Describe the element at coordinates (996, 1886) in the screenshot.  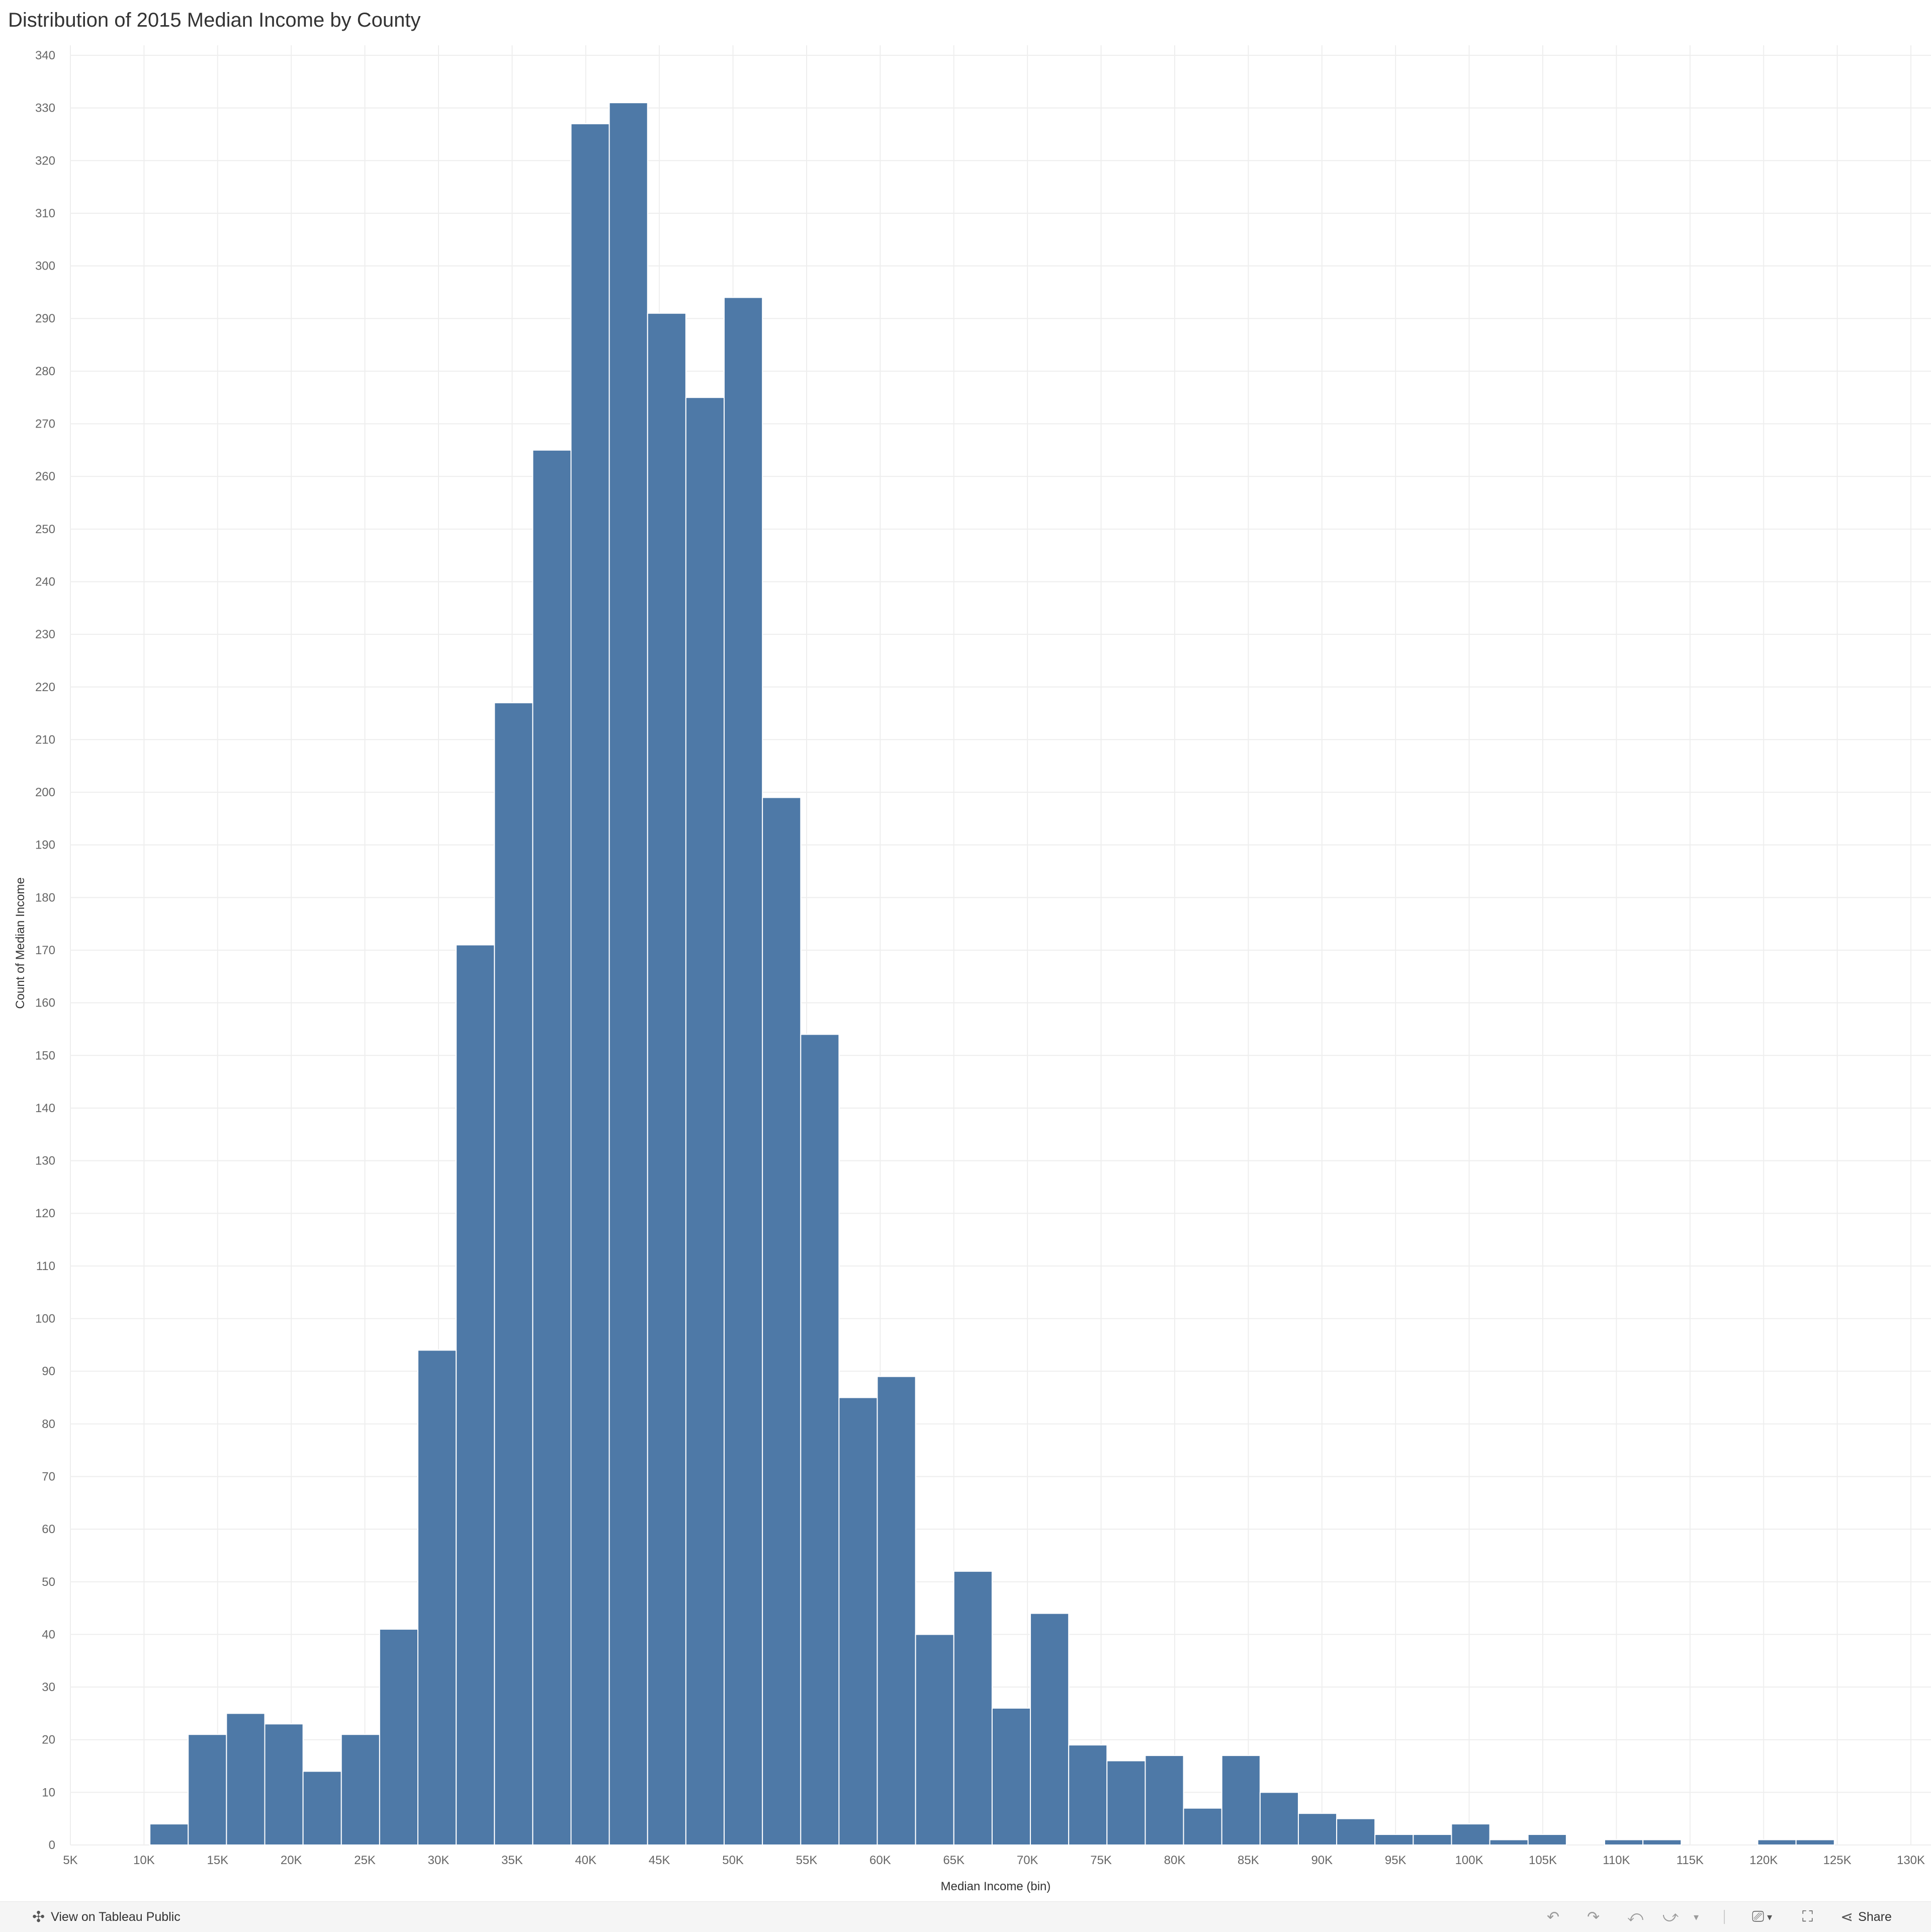
I see `x-axis-label: Median Income (bin)` at that location.